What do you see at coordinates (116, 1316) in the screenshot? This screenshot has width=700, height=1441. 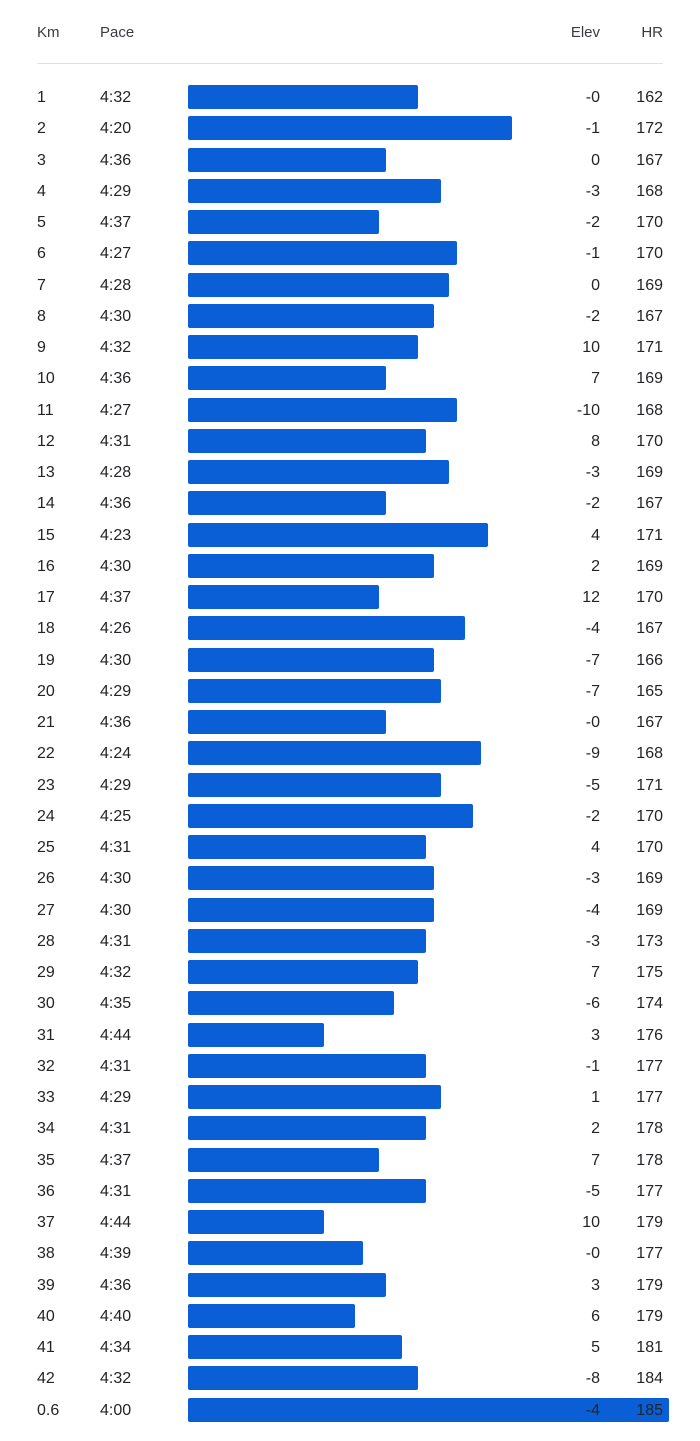 I see `split-pace: 4:40` at bounding box center [116, 1316].